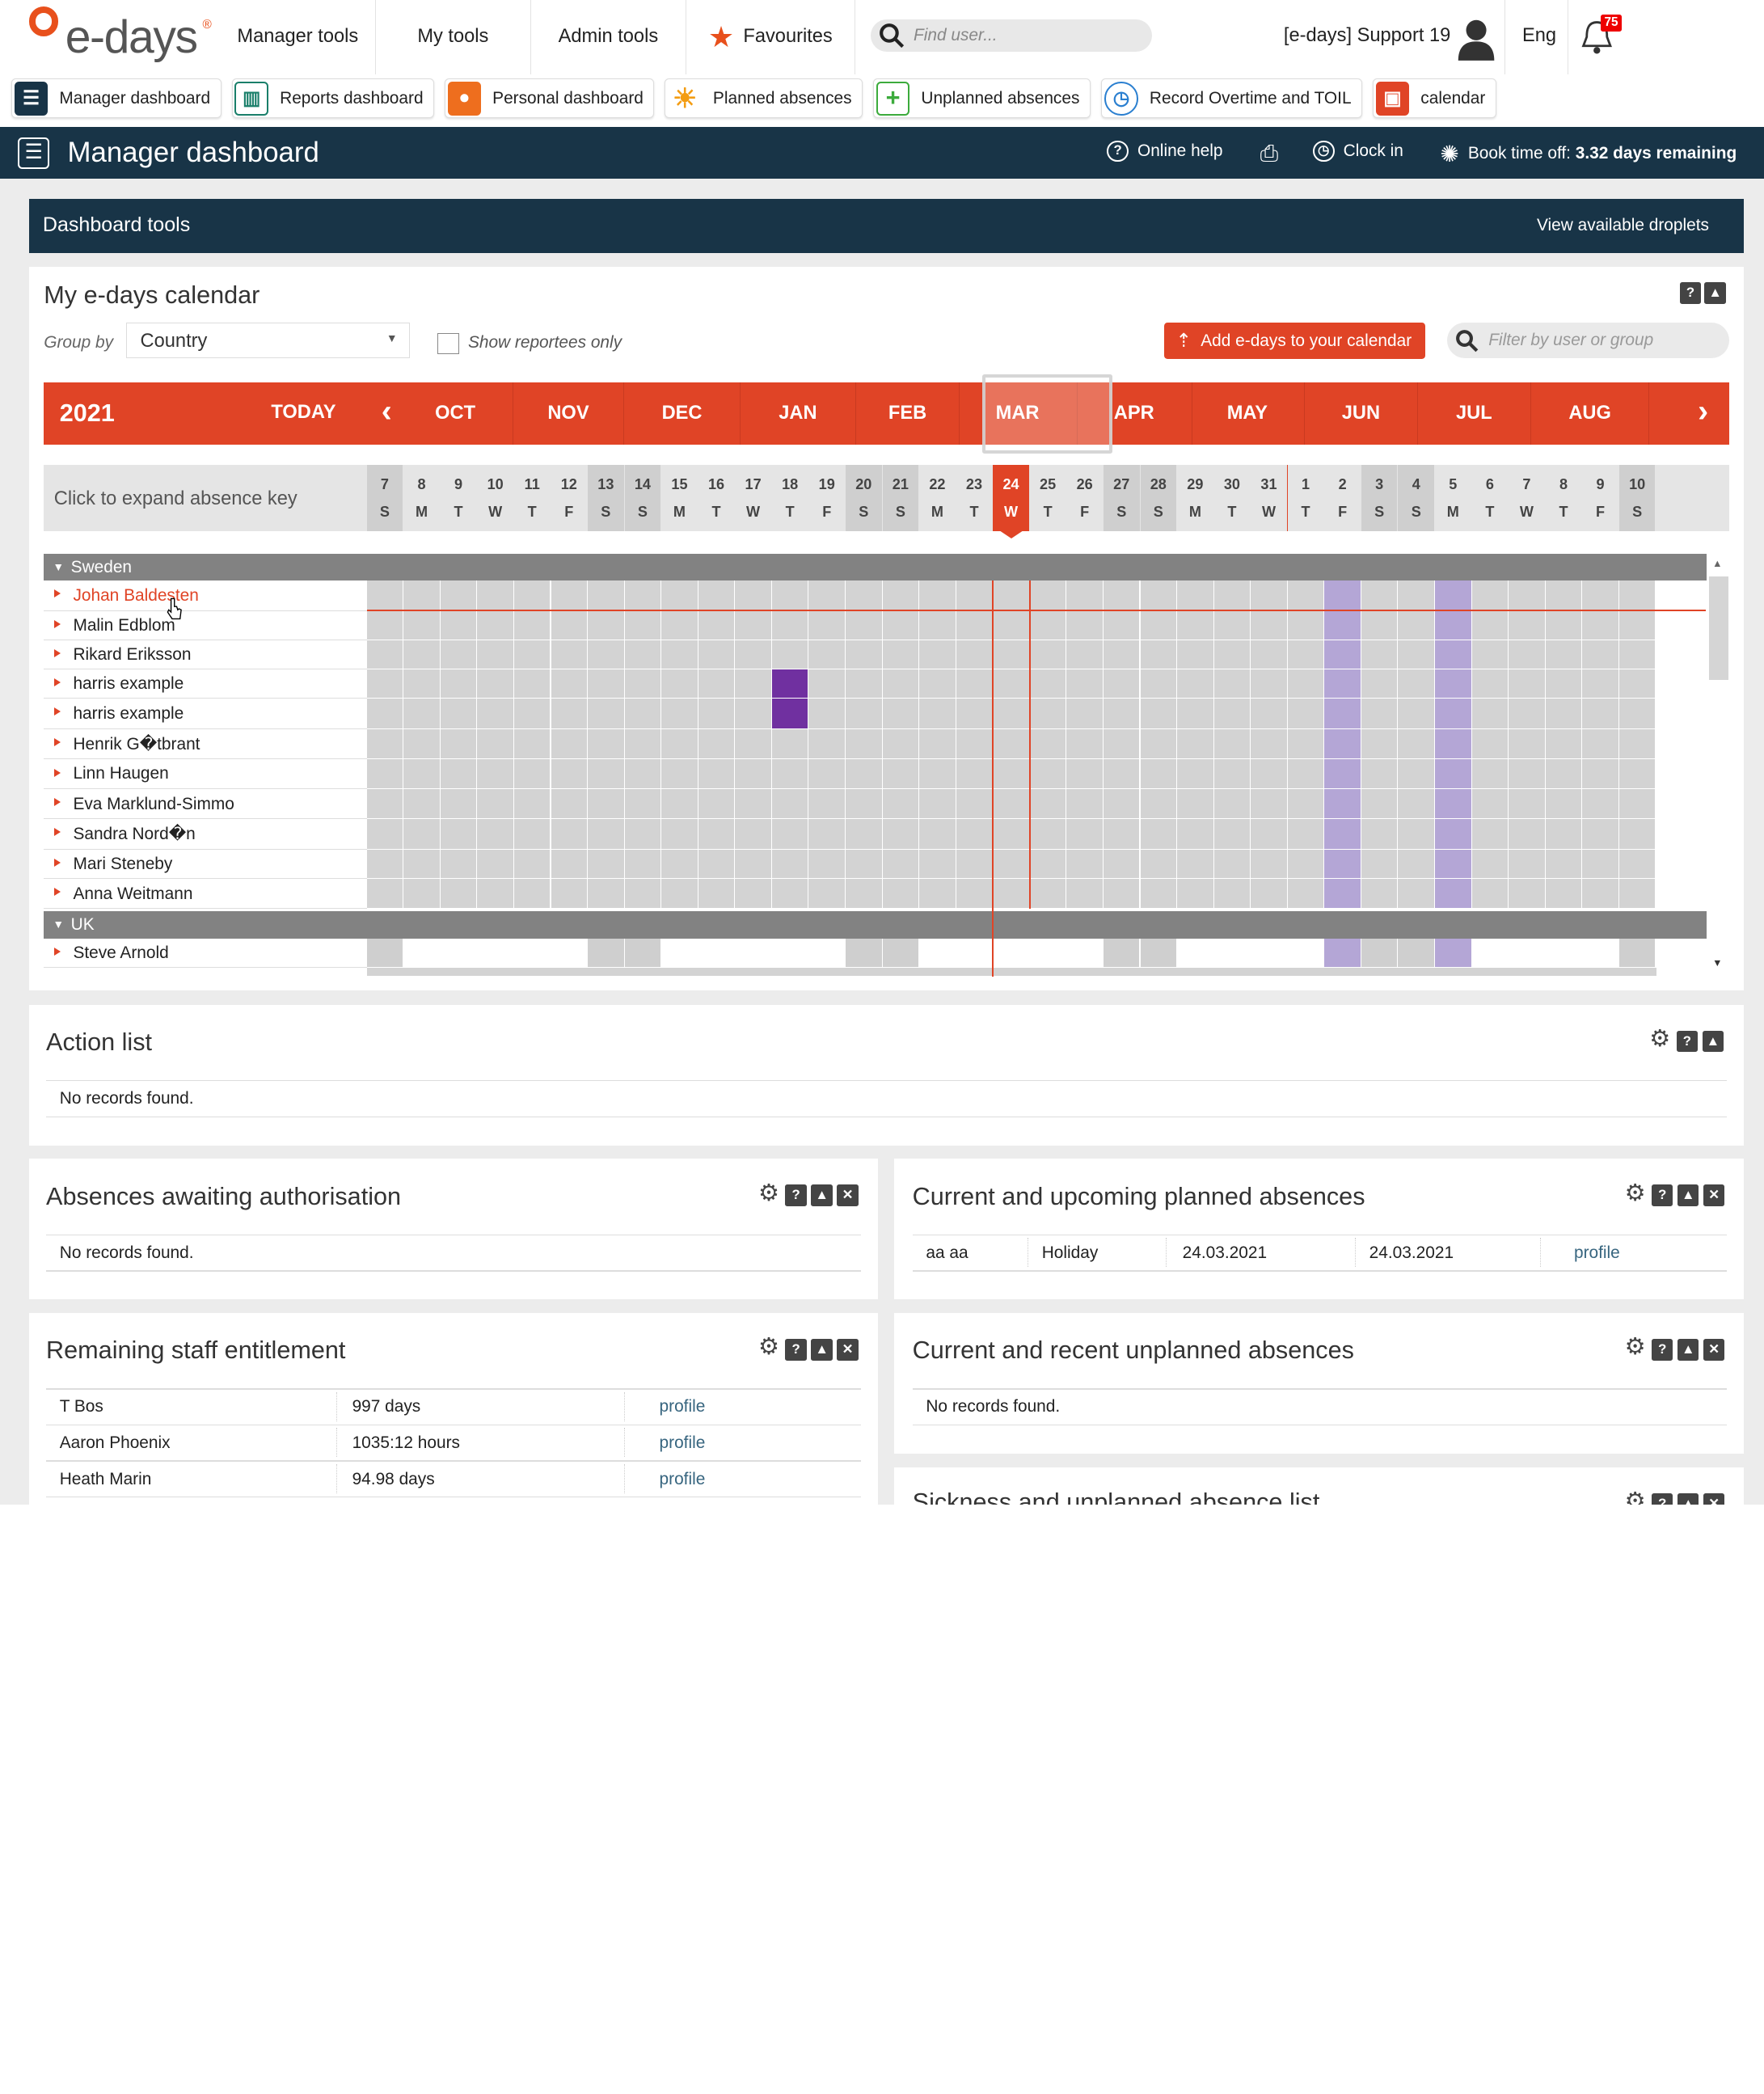  Describe the element at coordinates (454, 37) in the screenshot. I see `nav-my-tools: My tools` at that location.